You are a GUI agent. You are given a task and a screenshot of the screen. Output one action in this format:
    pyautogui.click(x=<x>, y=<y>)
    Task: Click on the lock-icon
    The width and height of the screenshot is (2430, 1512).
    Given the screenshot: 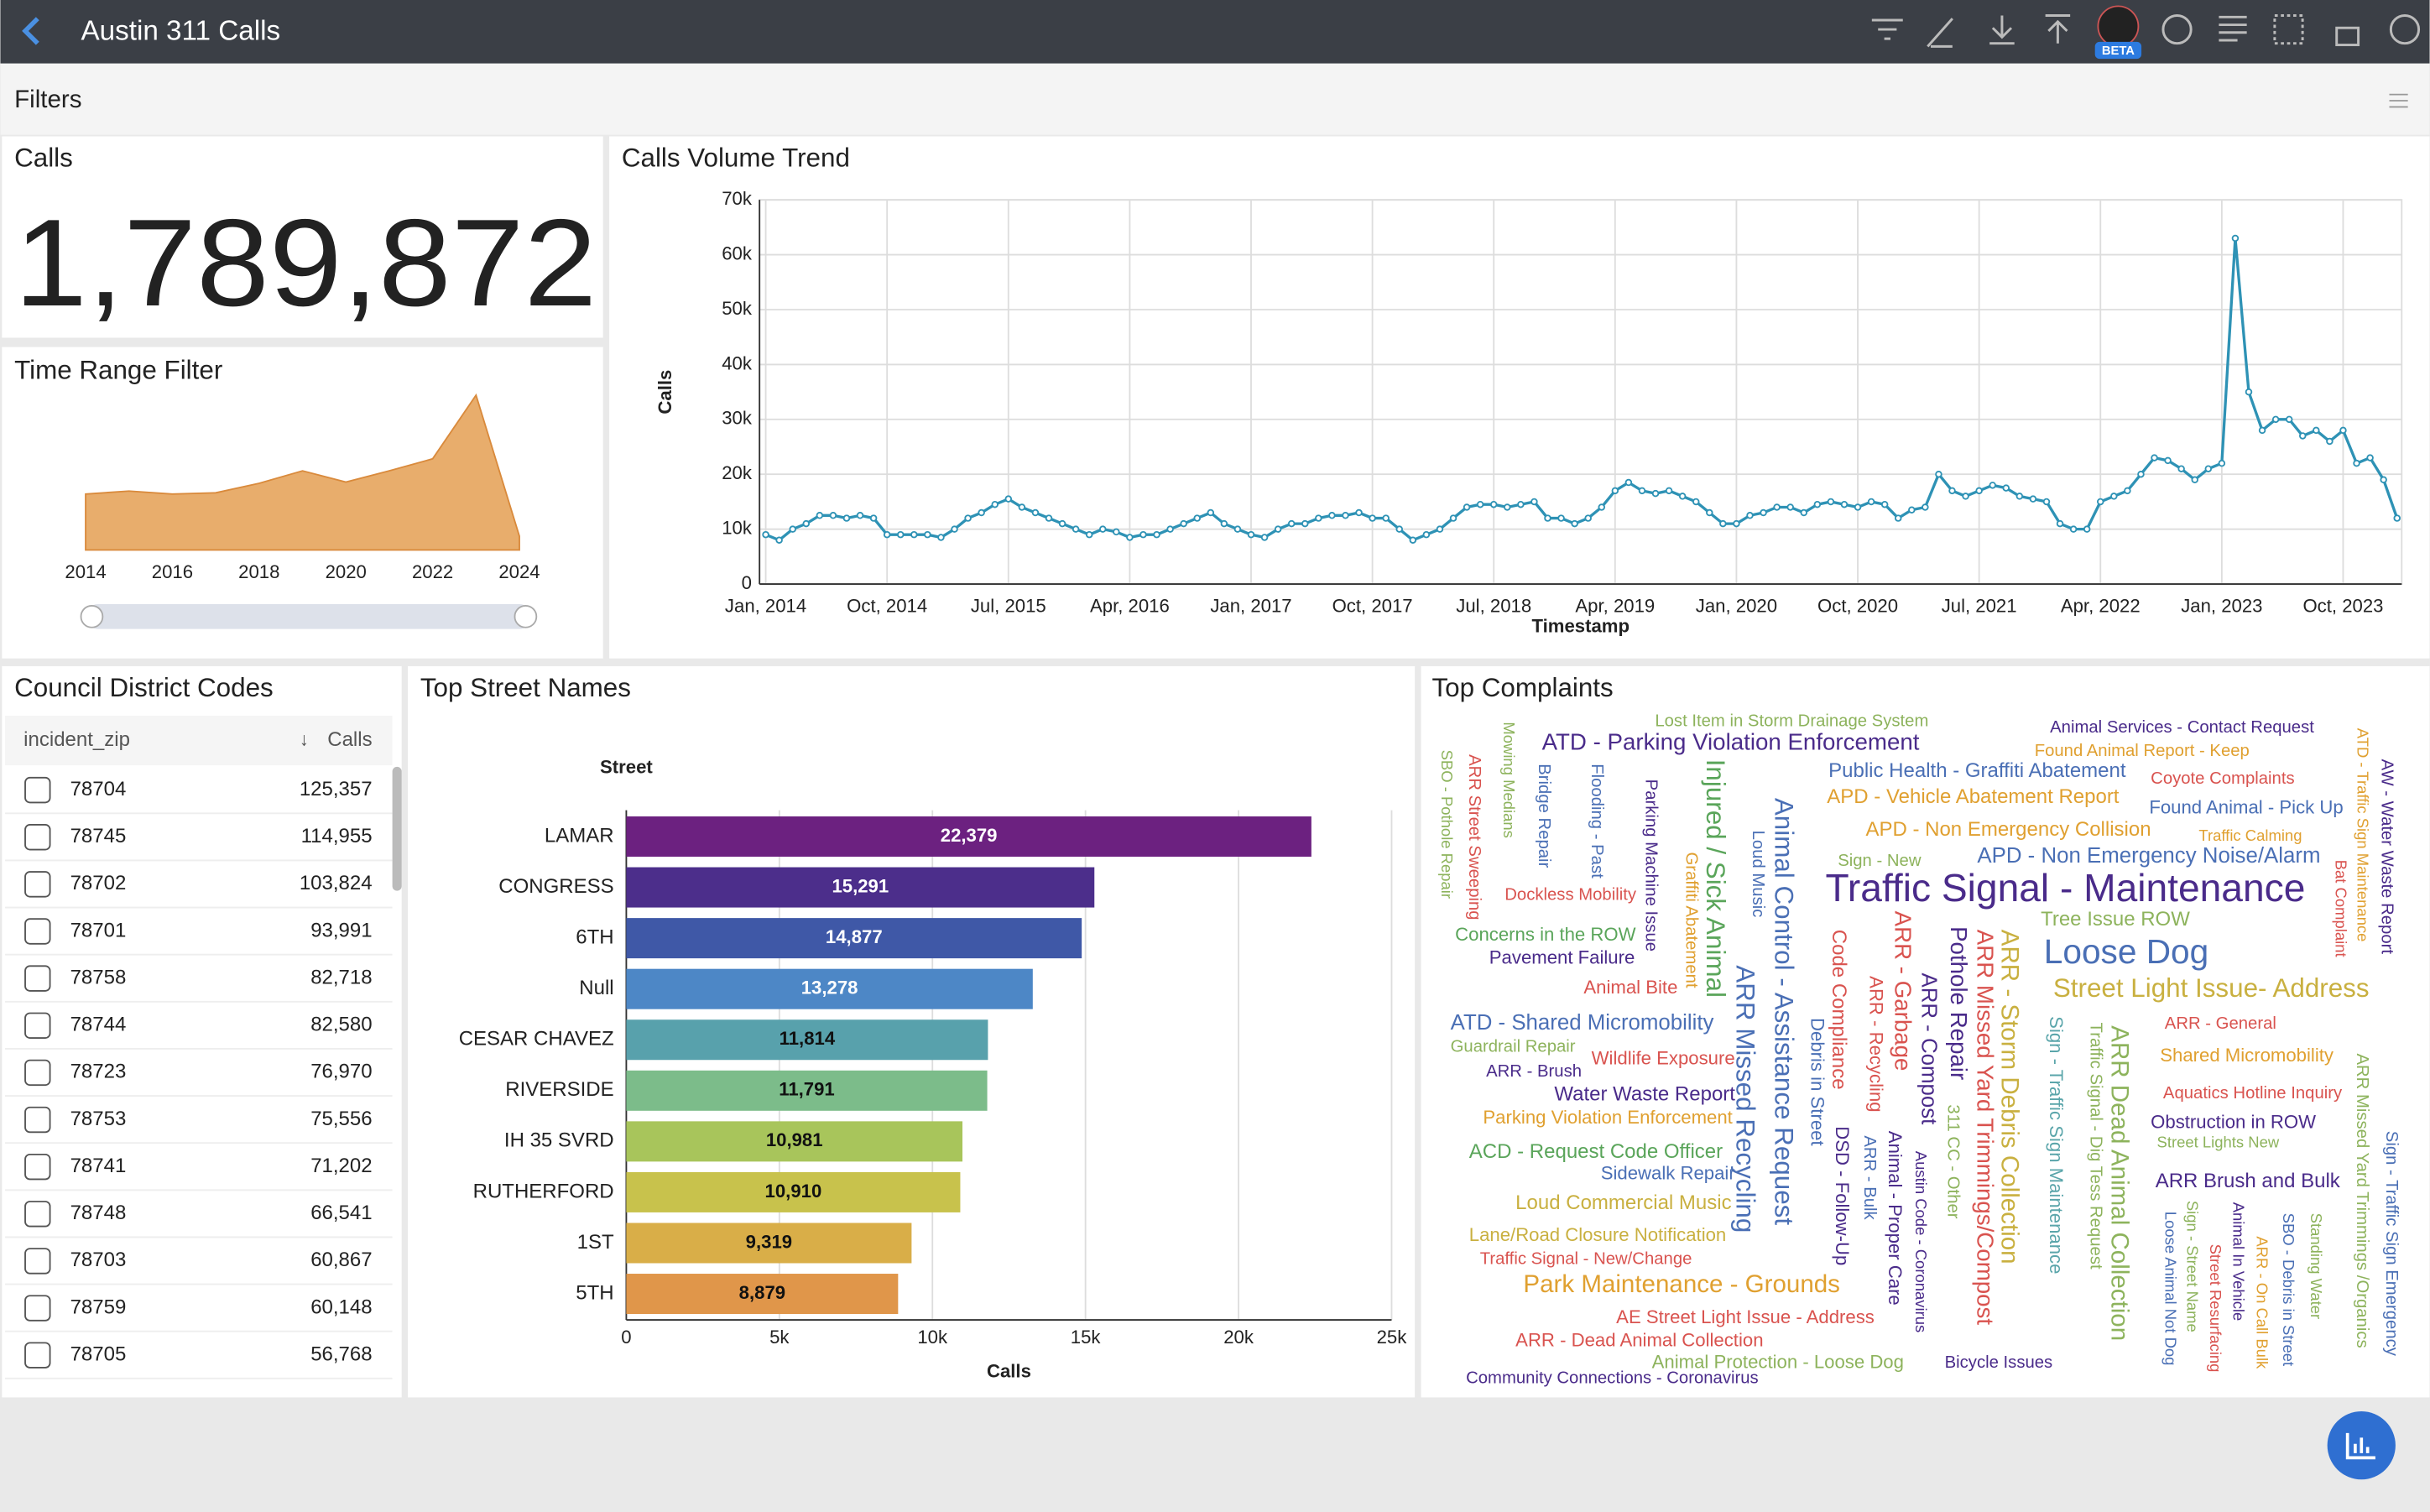 What is the action you would take?
    pyautogui.click(x=2347, y=37)
    